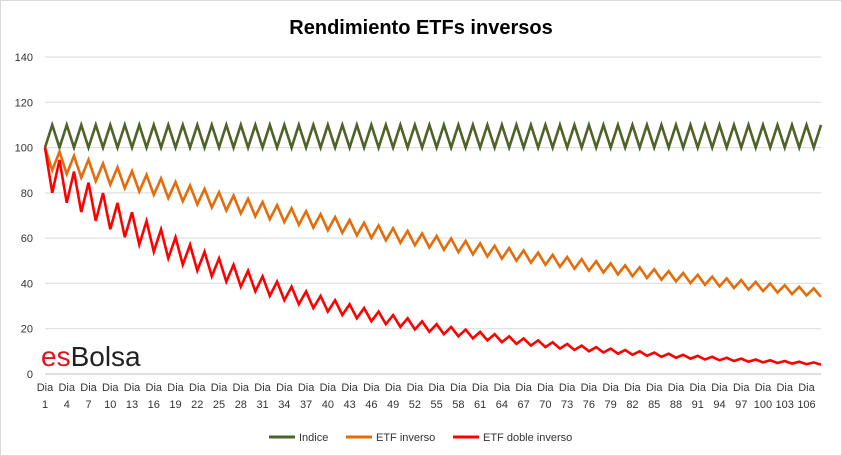 This screenshot has height=456, width=842. Describe the element at coordinates (785, 405) in the screenshot. I see `x-tick-label: 103` at that location.